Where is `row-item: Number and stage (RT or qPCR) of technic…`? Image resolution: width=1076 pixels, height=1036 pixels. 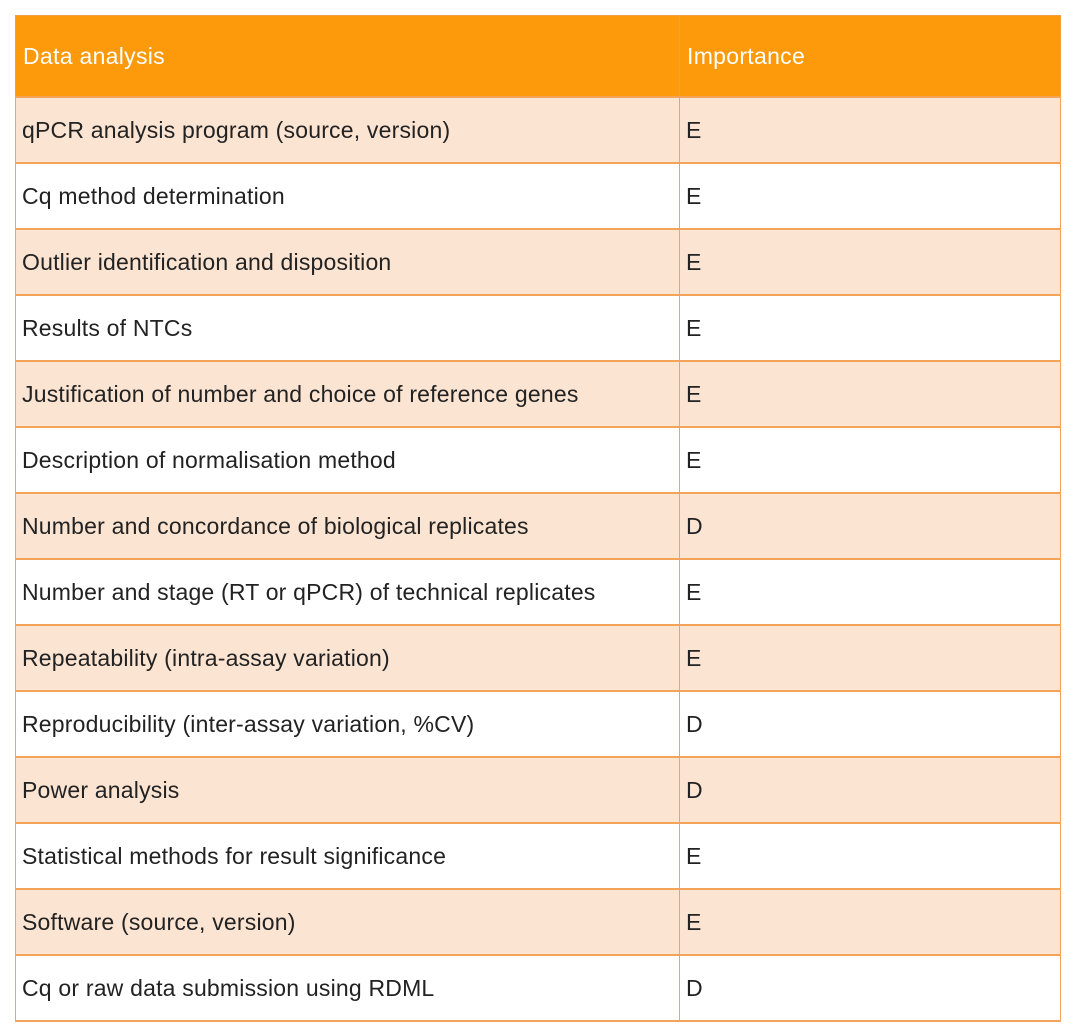
row-item: Number and stage (RT or qPCR) of technic… is located at coordinates (347, 592).